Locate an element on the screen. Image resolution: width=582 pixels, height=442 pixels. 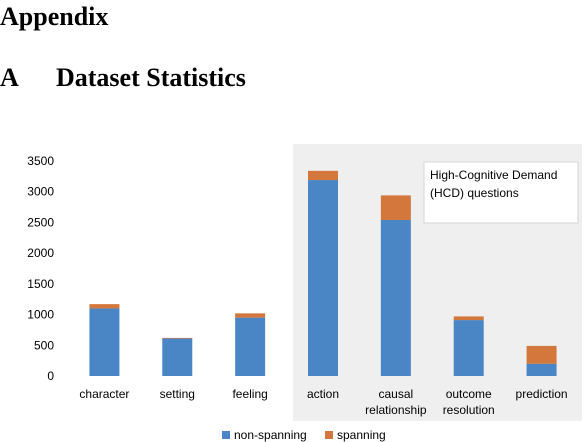
legend: non-spanning spanning is located at coordinates (304, 435).